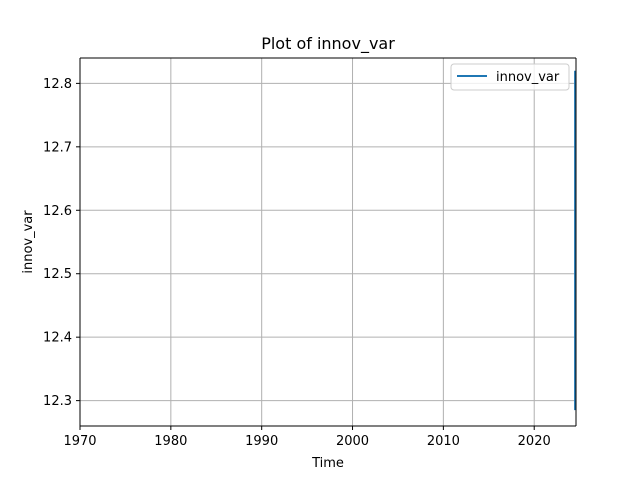  I want to click on legend-label-innov-var: innov_var, so click(528, 77).